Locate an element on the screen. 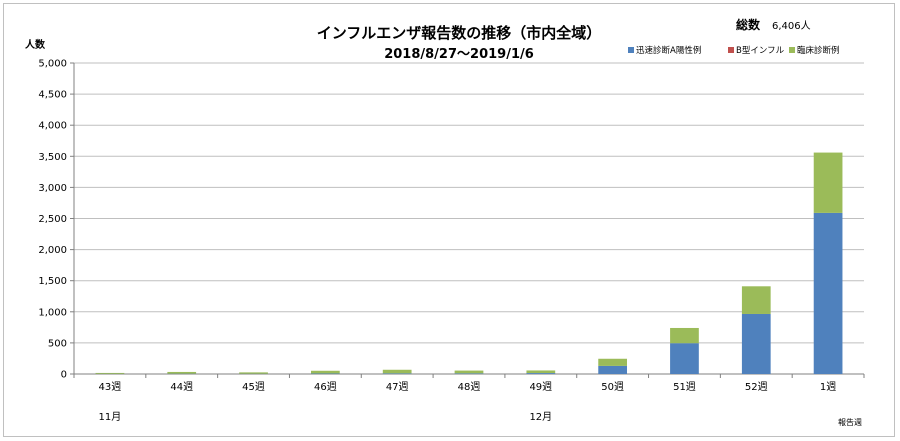  x-axis-label: 報告週 is located at coordinates (850, 422).